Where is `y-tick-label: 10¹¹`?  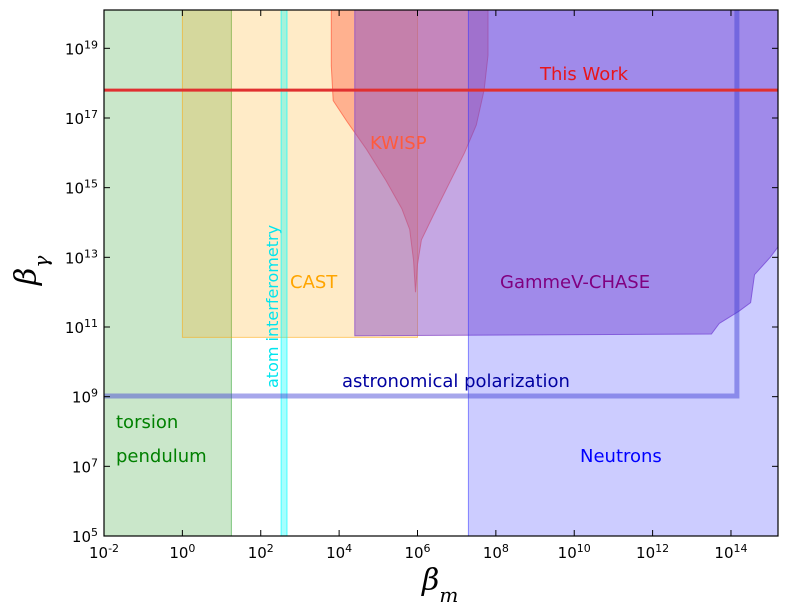
y-tick-label: 10¹¹ is located at coordinates (81, 326).